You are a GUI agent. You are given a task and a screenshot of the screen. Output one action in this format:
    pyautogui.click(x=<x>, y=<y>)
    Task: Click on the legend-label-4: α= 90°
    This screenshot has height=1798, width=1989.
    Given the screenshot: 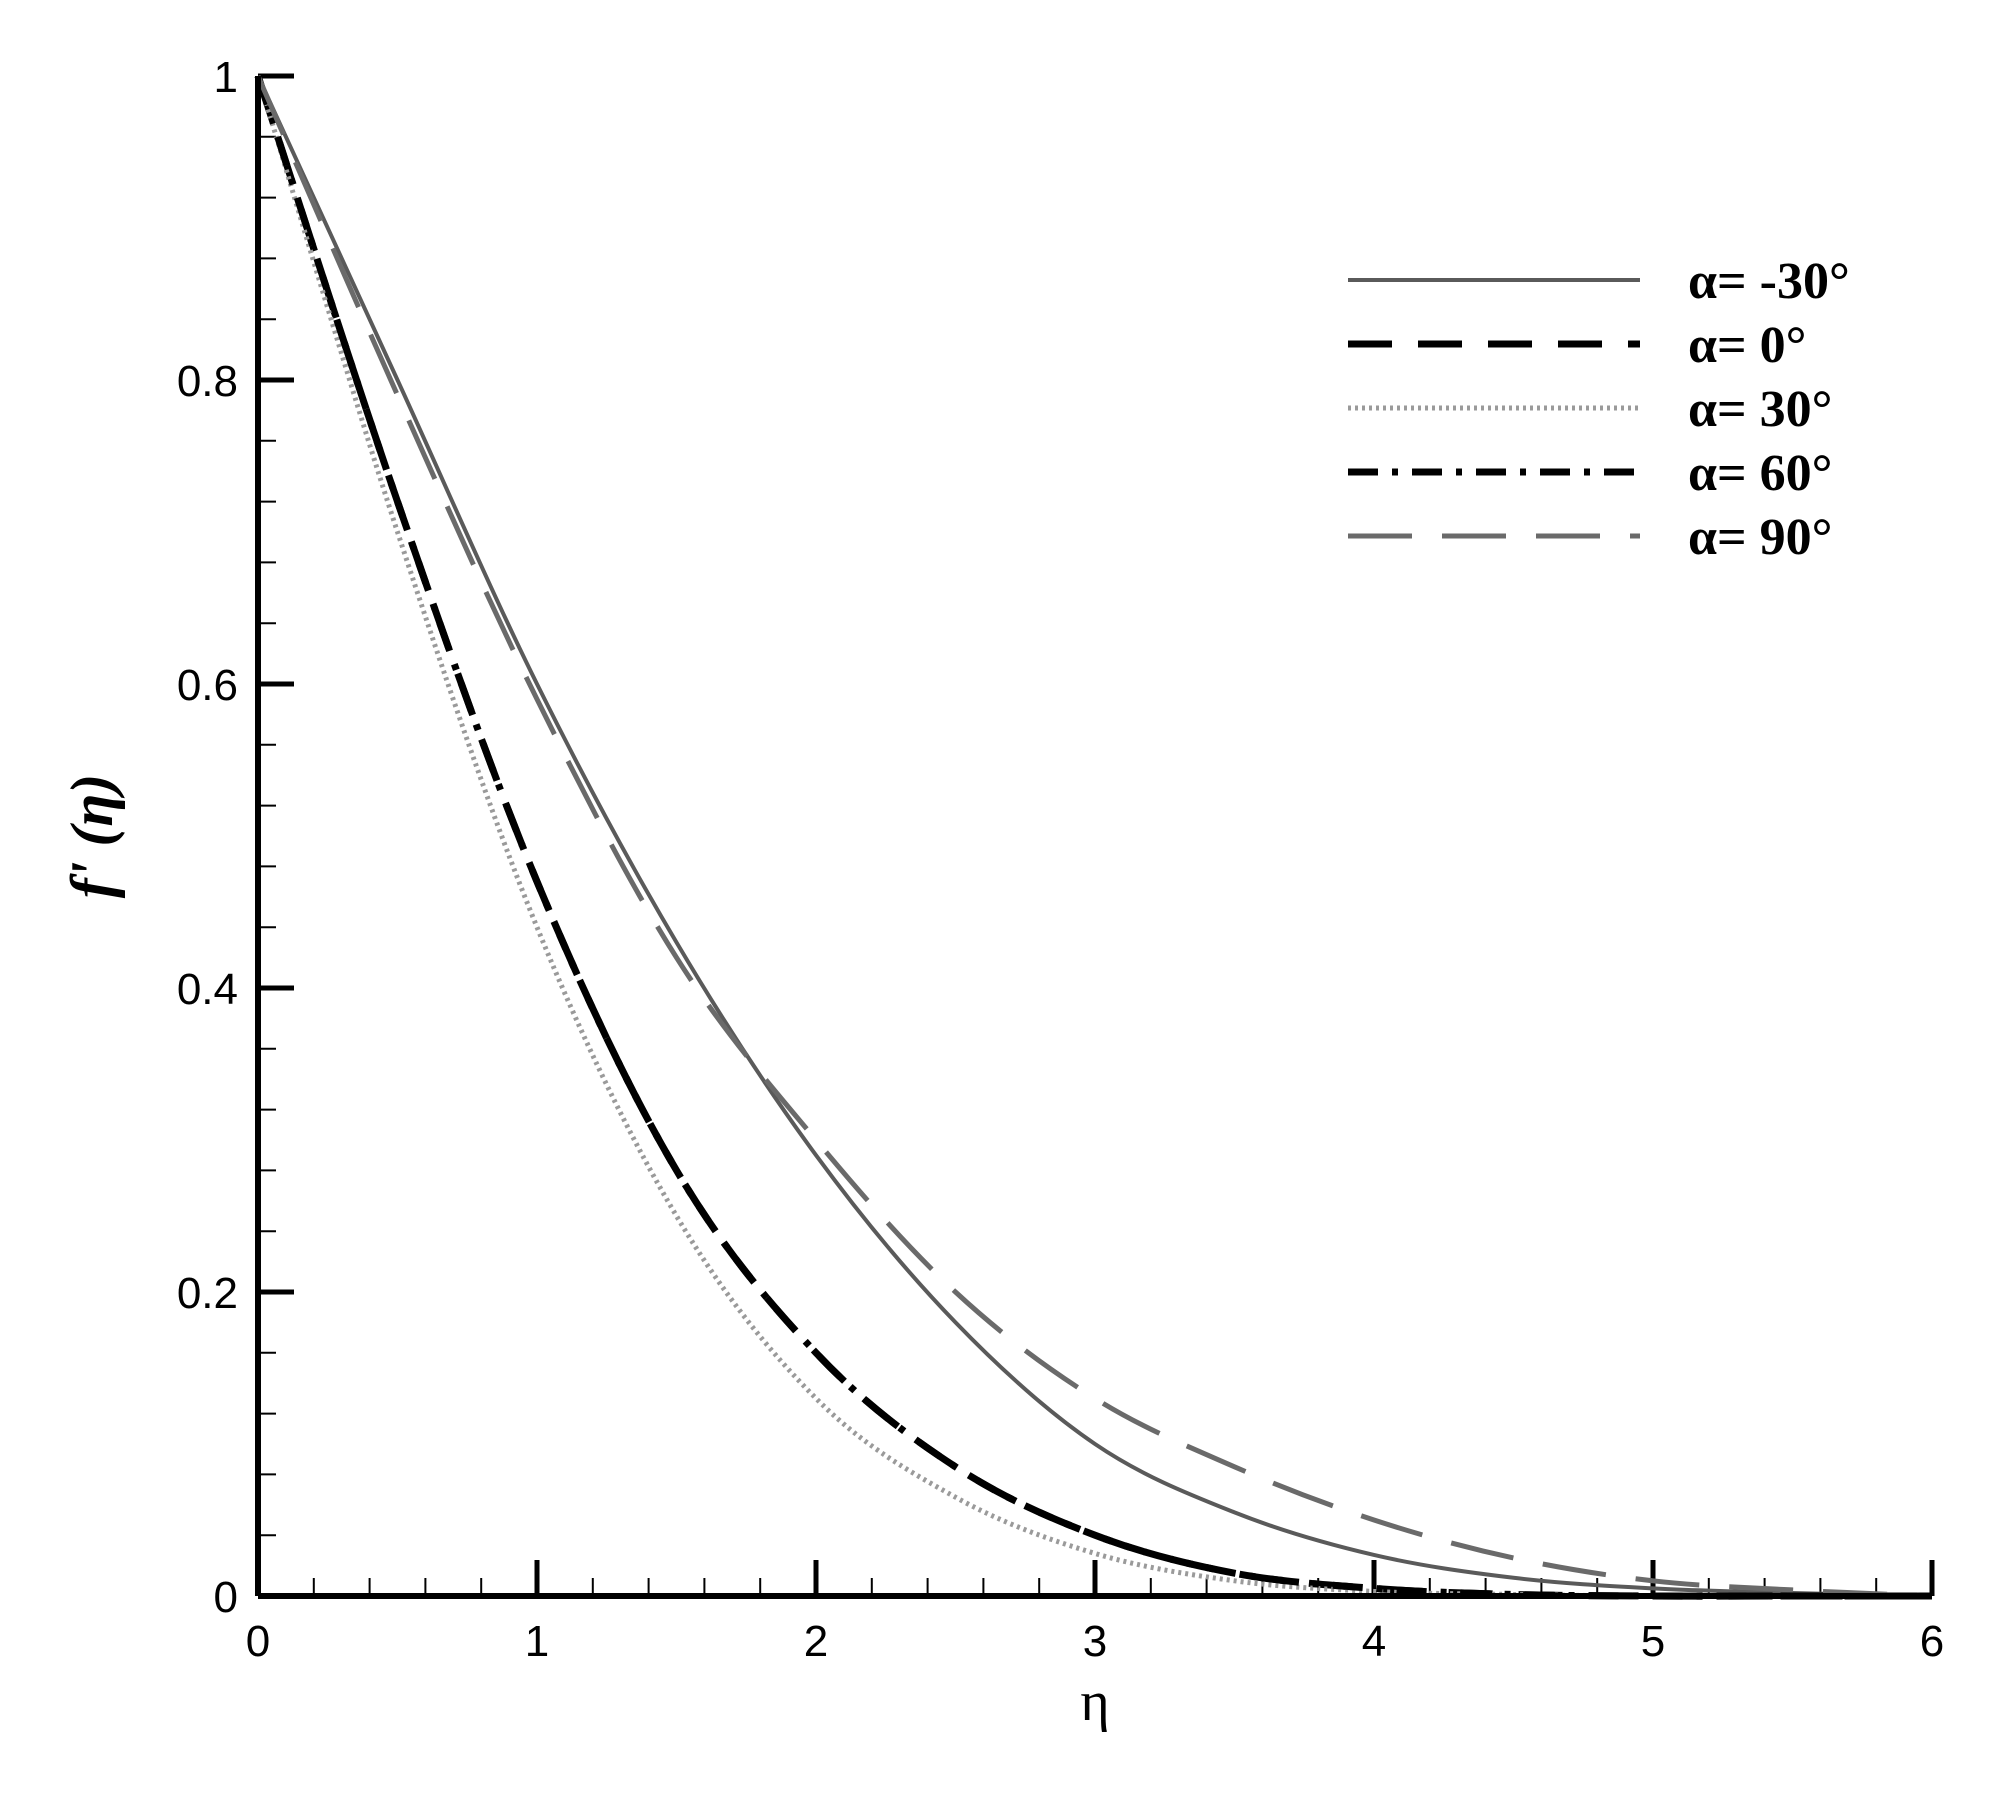 What is the action you would take?
    pyautogui.click(x=1760, y=537)
    